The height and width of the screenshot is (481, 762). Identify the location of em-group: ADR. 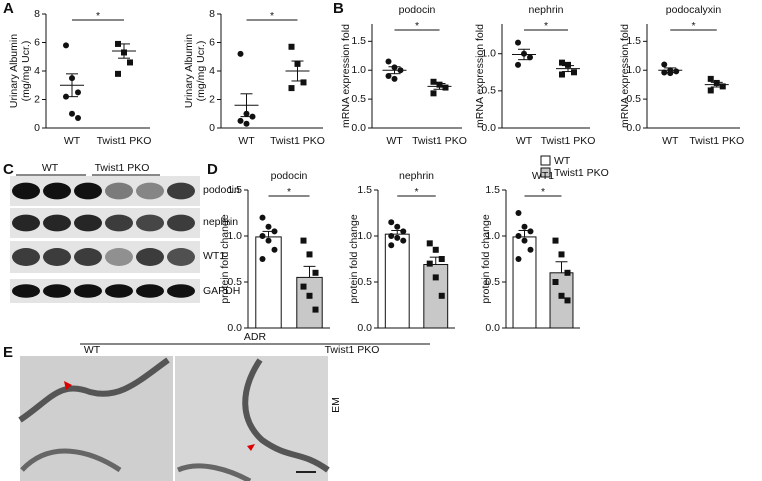
(255, 337).